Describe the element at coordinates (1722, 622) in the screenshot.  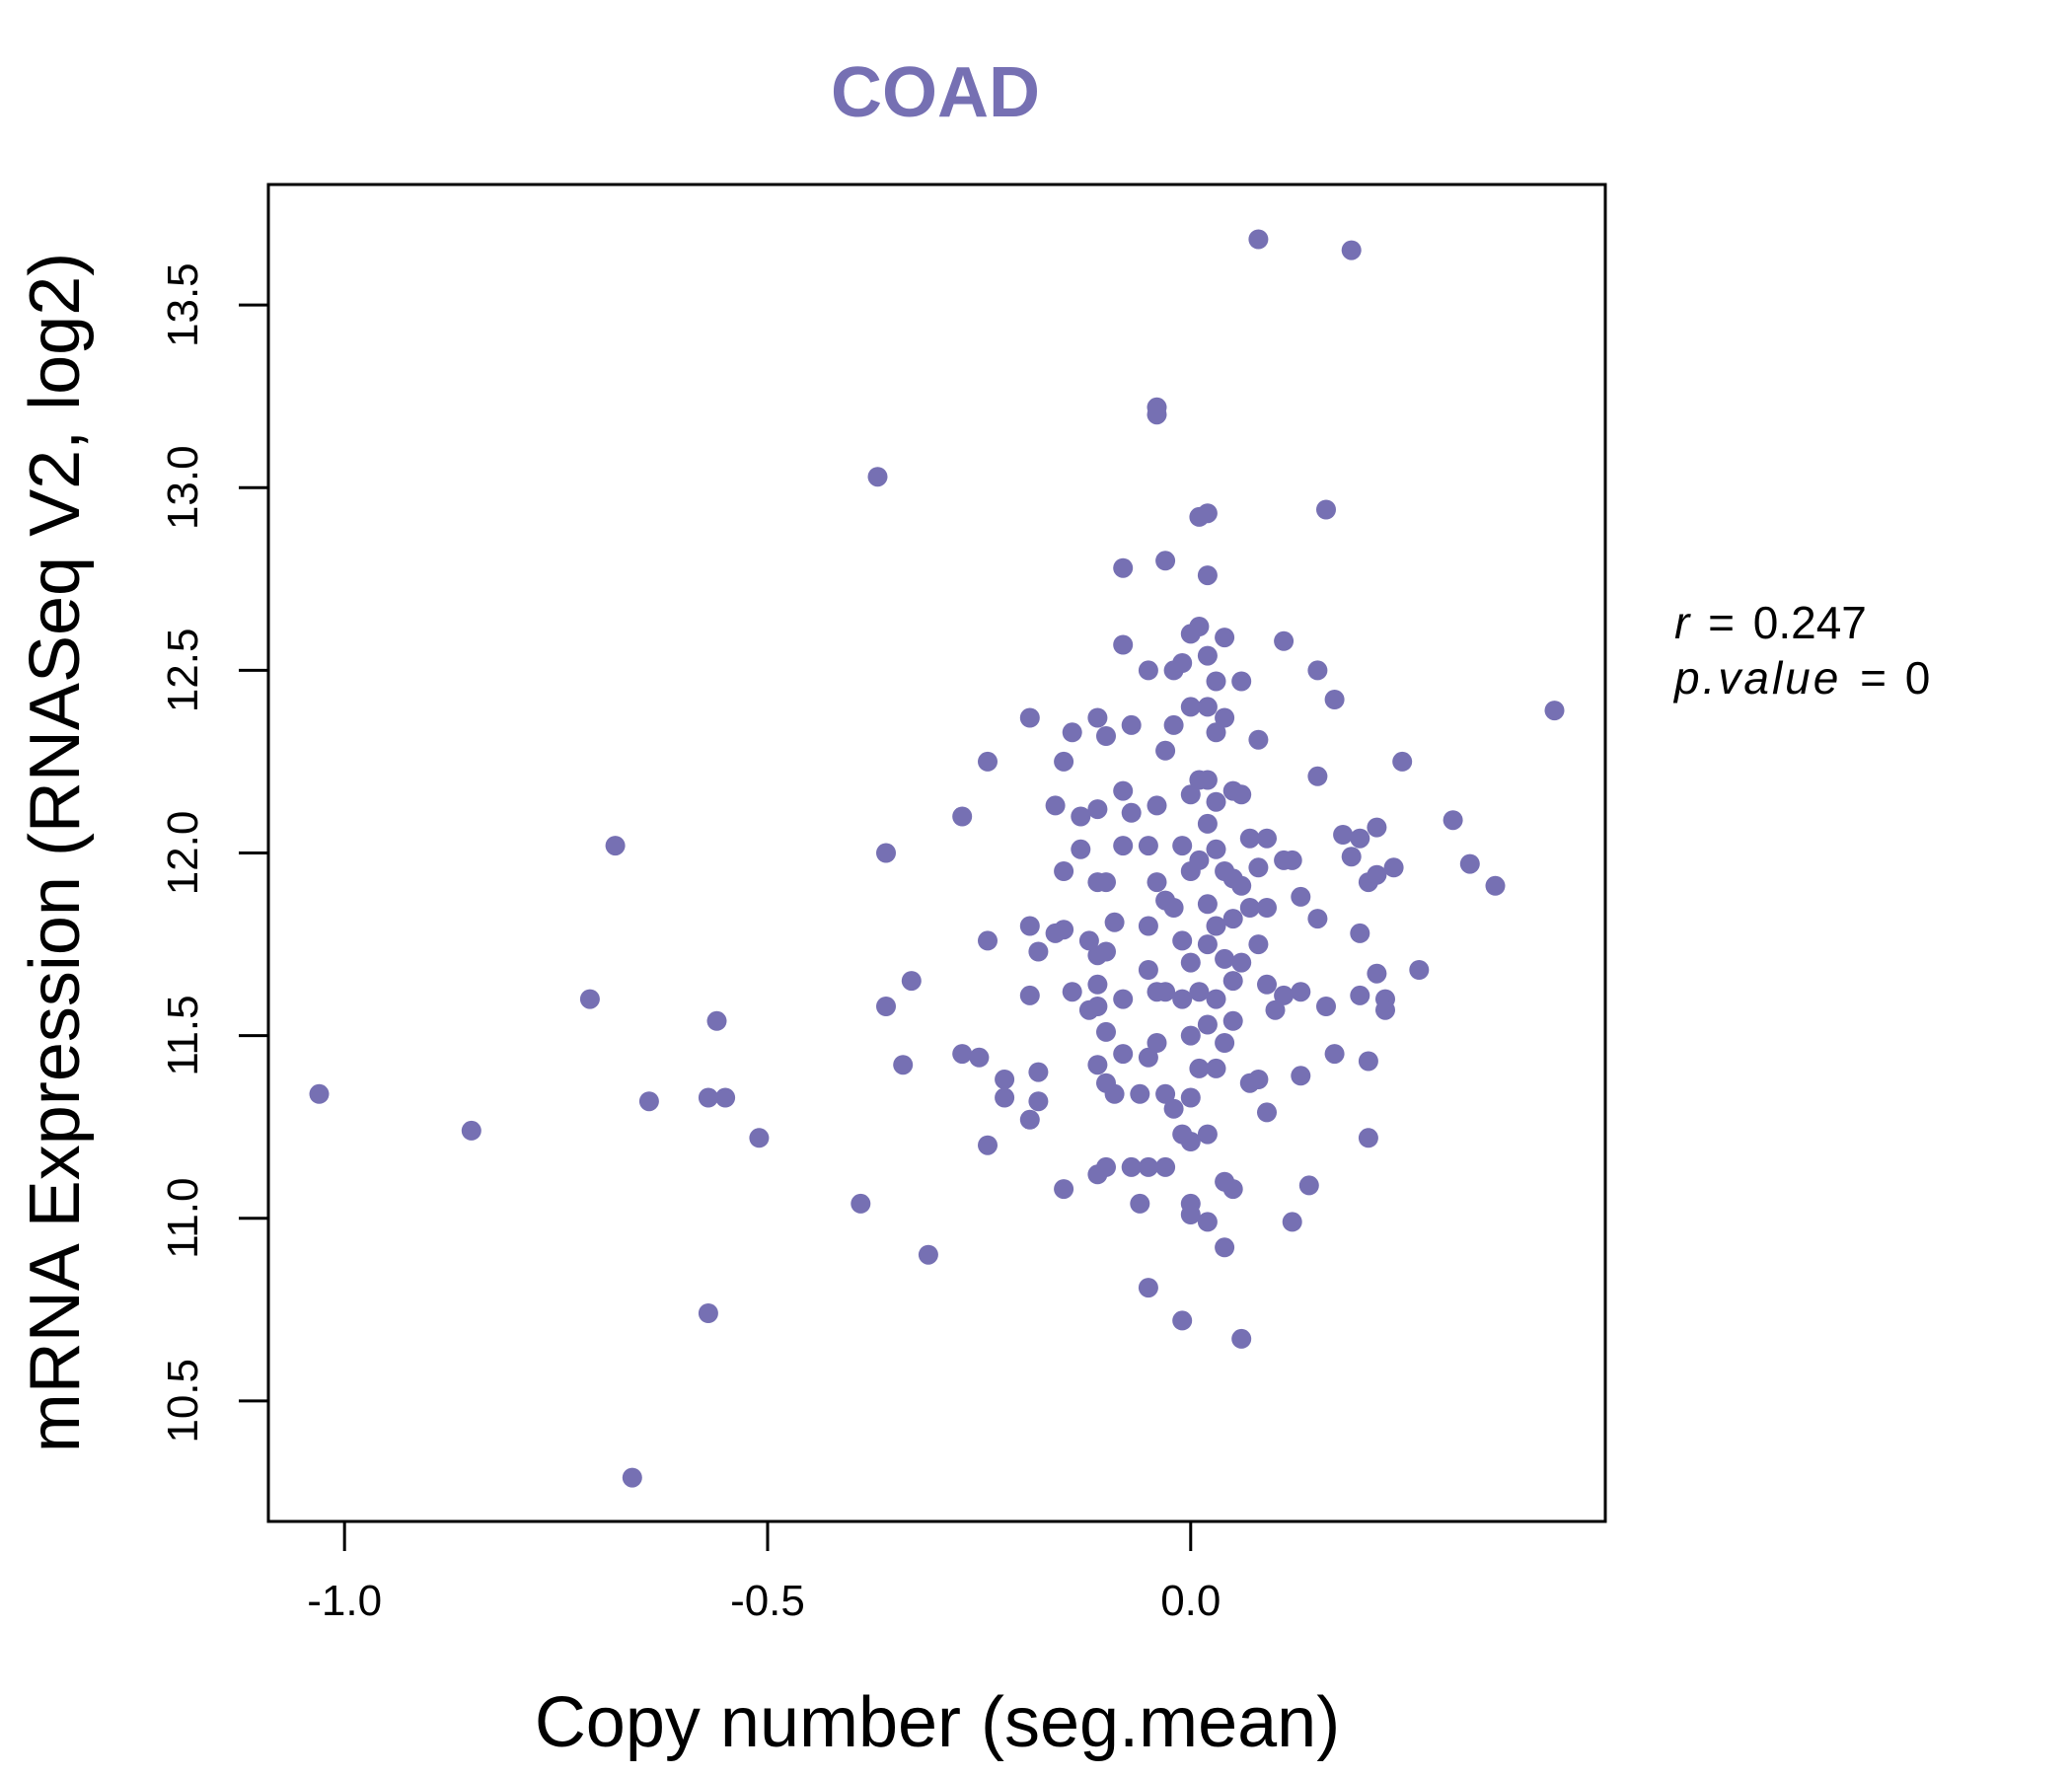
I see `r-equals: =` at that location.